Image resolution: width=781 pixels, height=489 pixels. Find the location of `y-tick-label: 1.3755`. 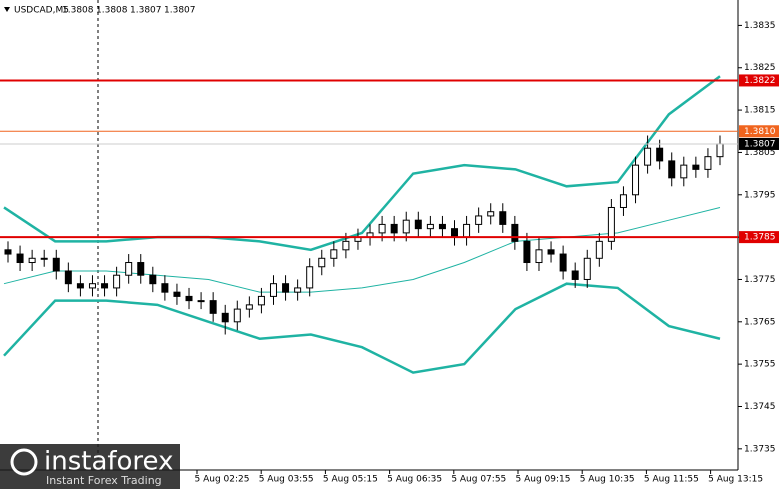

y-tick-label: 1.3755 is located at coordinates (760, 365).